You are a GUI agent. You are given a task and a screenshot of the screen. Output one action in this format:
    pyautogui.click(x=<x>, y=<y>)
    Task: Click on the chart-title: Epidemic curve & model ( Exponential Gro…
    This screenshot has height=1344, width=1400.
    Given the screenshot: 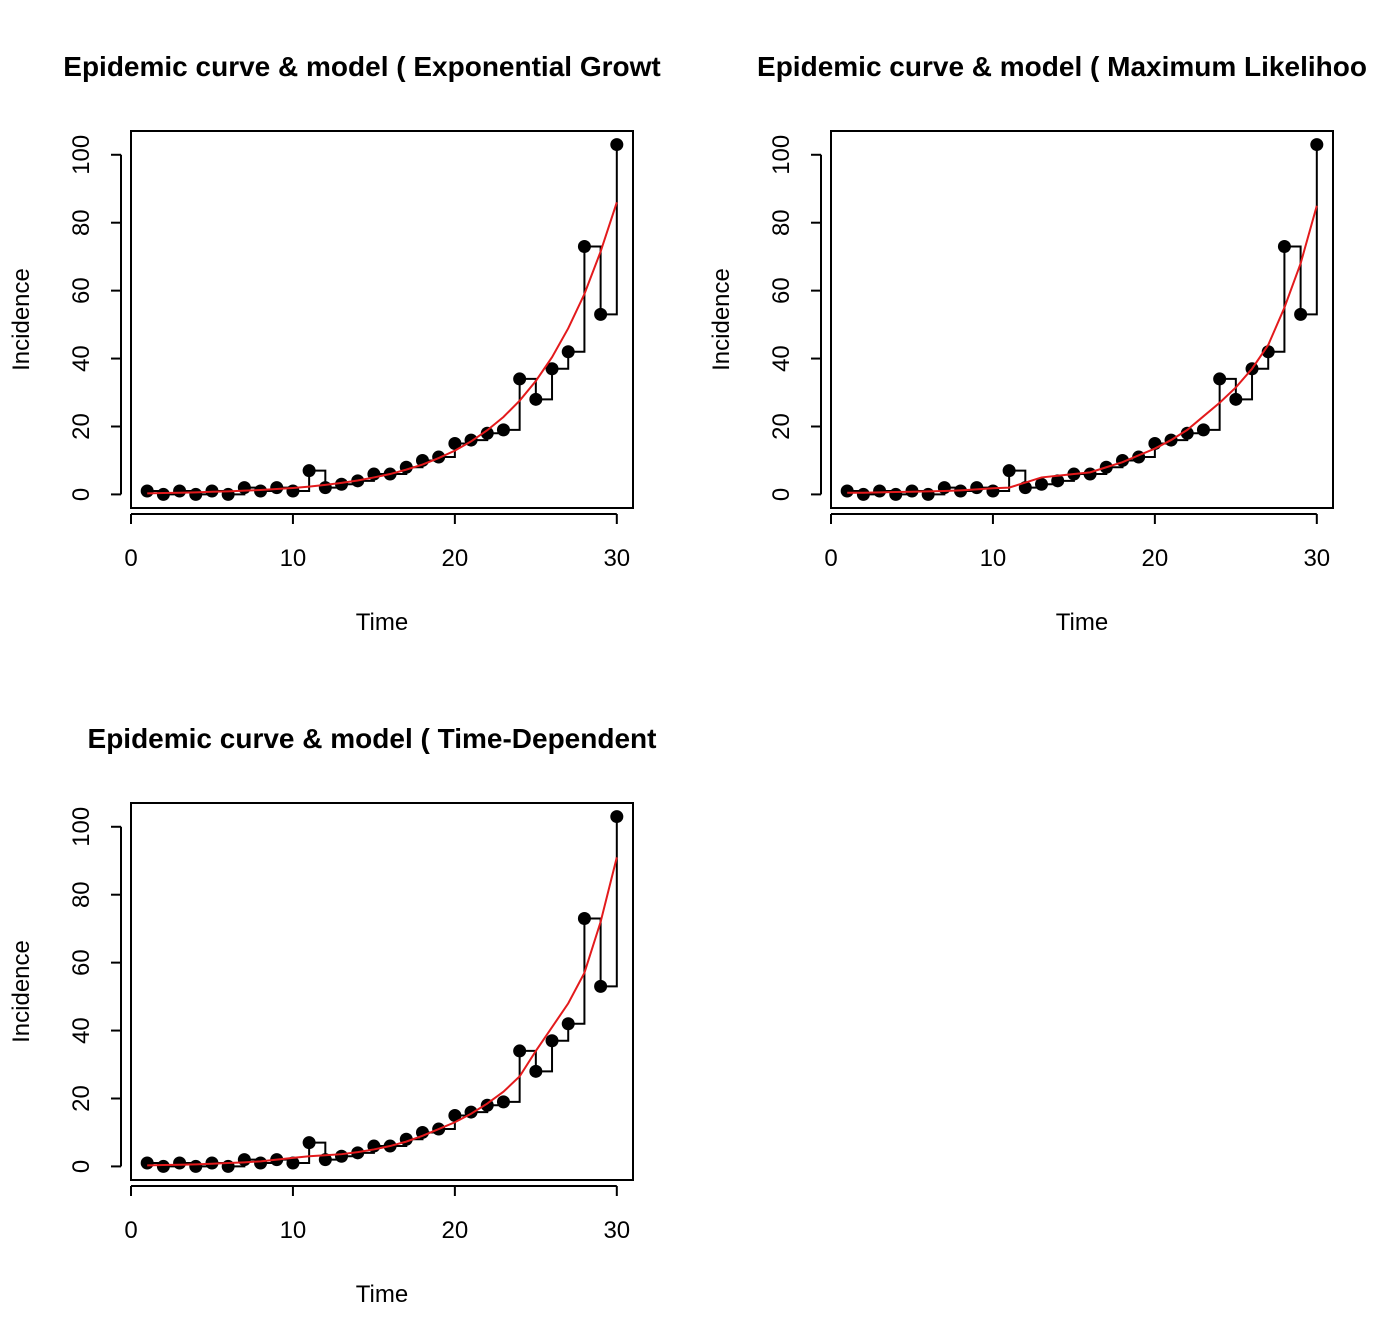 What is the action you would take?
    pyautogui.click(x=361, y=66)
    